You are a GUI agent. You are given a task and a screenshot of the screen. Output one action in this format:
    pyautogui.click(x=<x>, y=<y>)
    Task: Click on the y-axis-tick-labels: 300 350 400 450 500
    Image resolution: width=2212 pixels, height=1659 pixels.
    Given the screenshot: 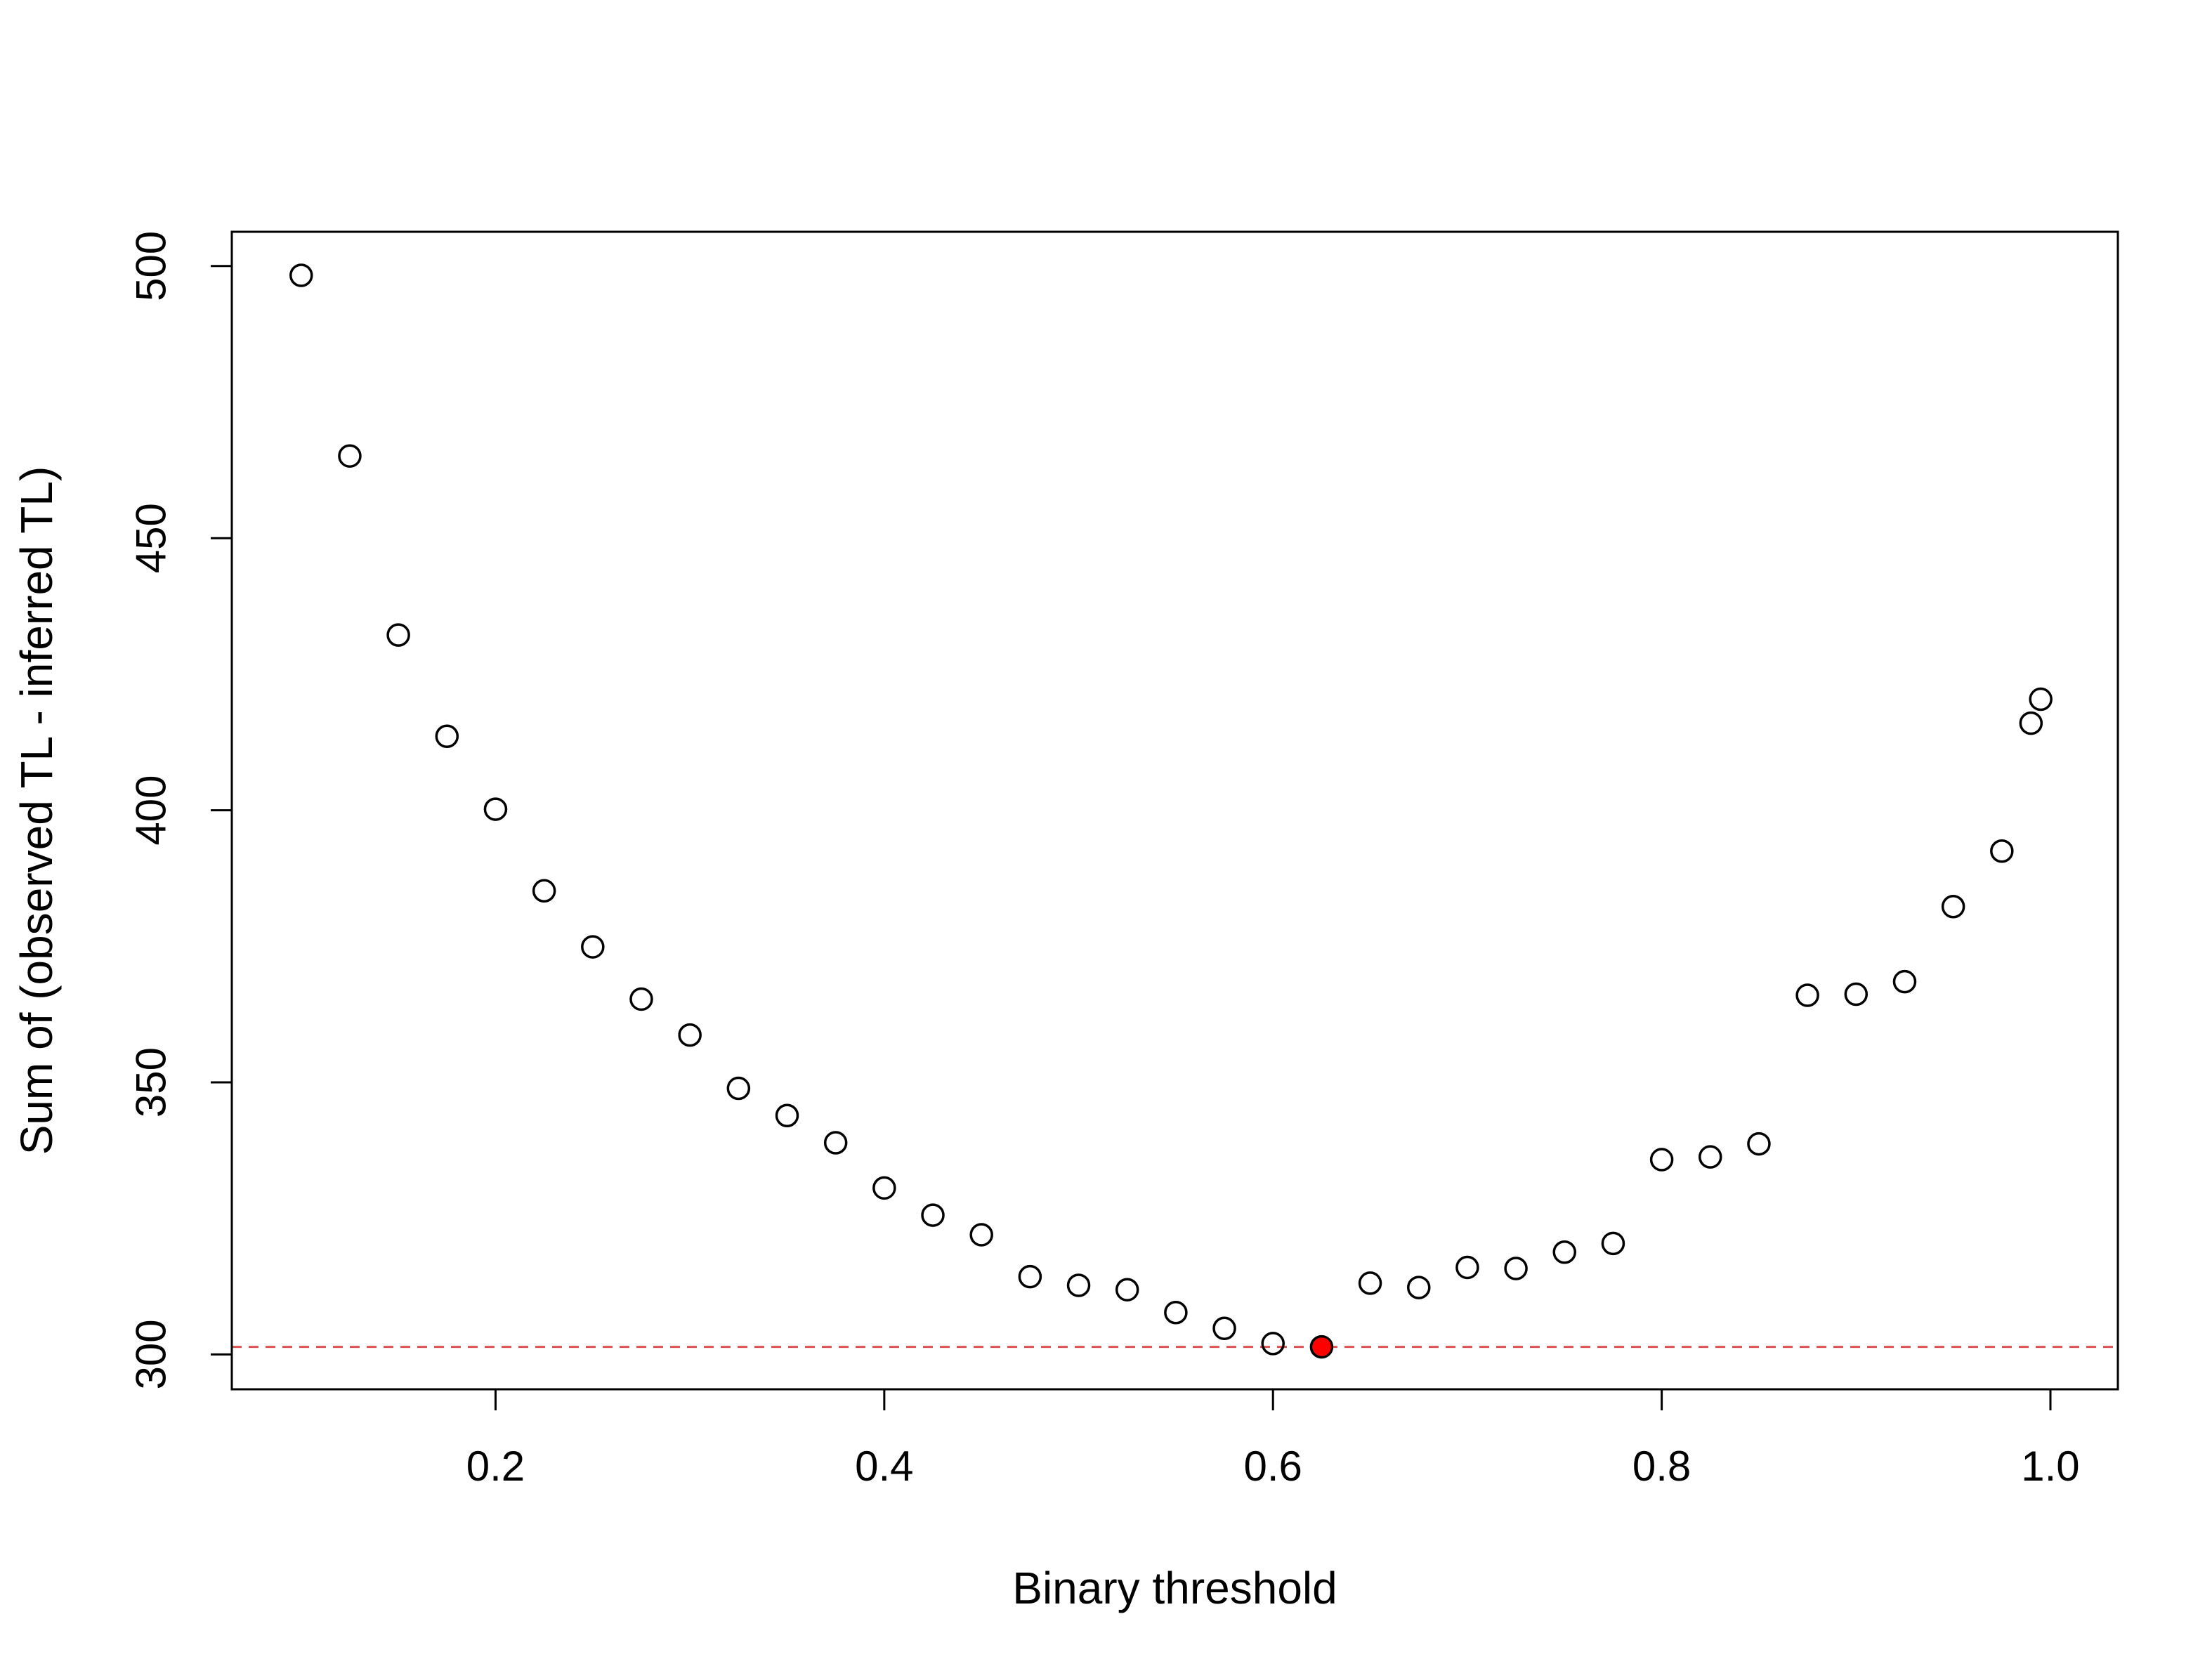 What is the action you would take?
    pyautogui.click(x=151, y=810)
    